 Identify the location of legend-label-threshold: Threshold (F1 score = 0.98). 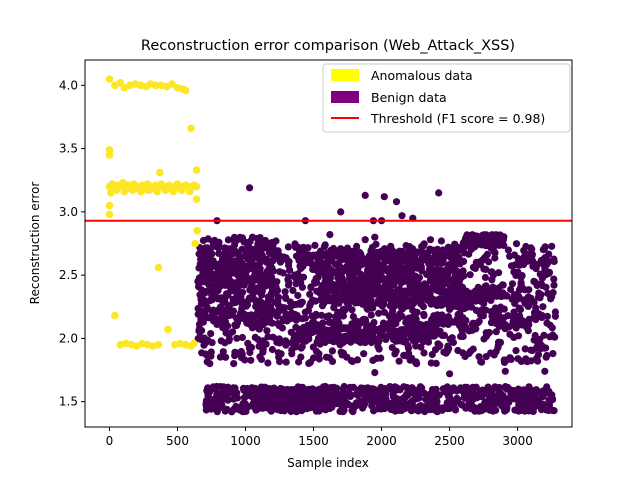
(457, 118).